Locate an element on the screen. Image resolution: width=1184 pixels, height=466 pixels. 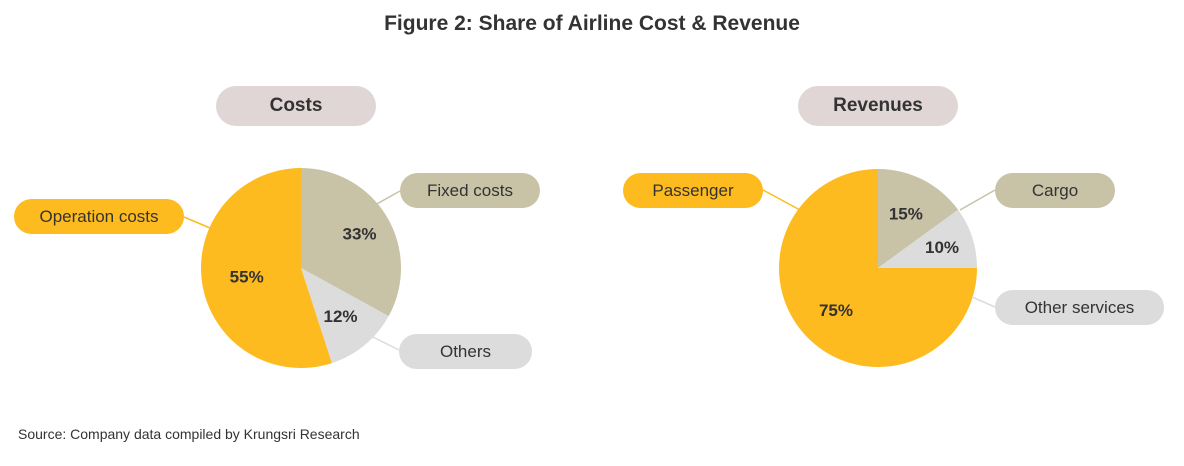
legend-cargo: Cargo is located at coordinates (1055, 190).